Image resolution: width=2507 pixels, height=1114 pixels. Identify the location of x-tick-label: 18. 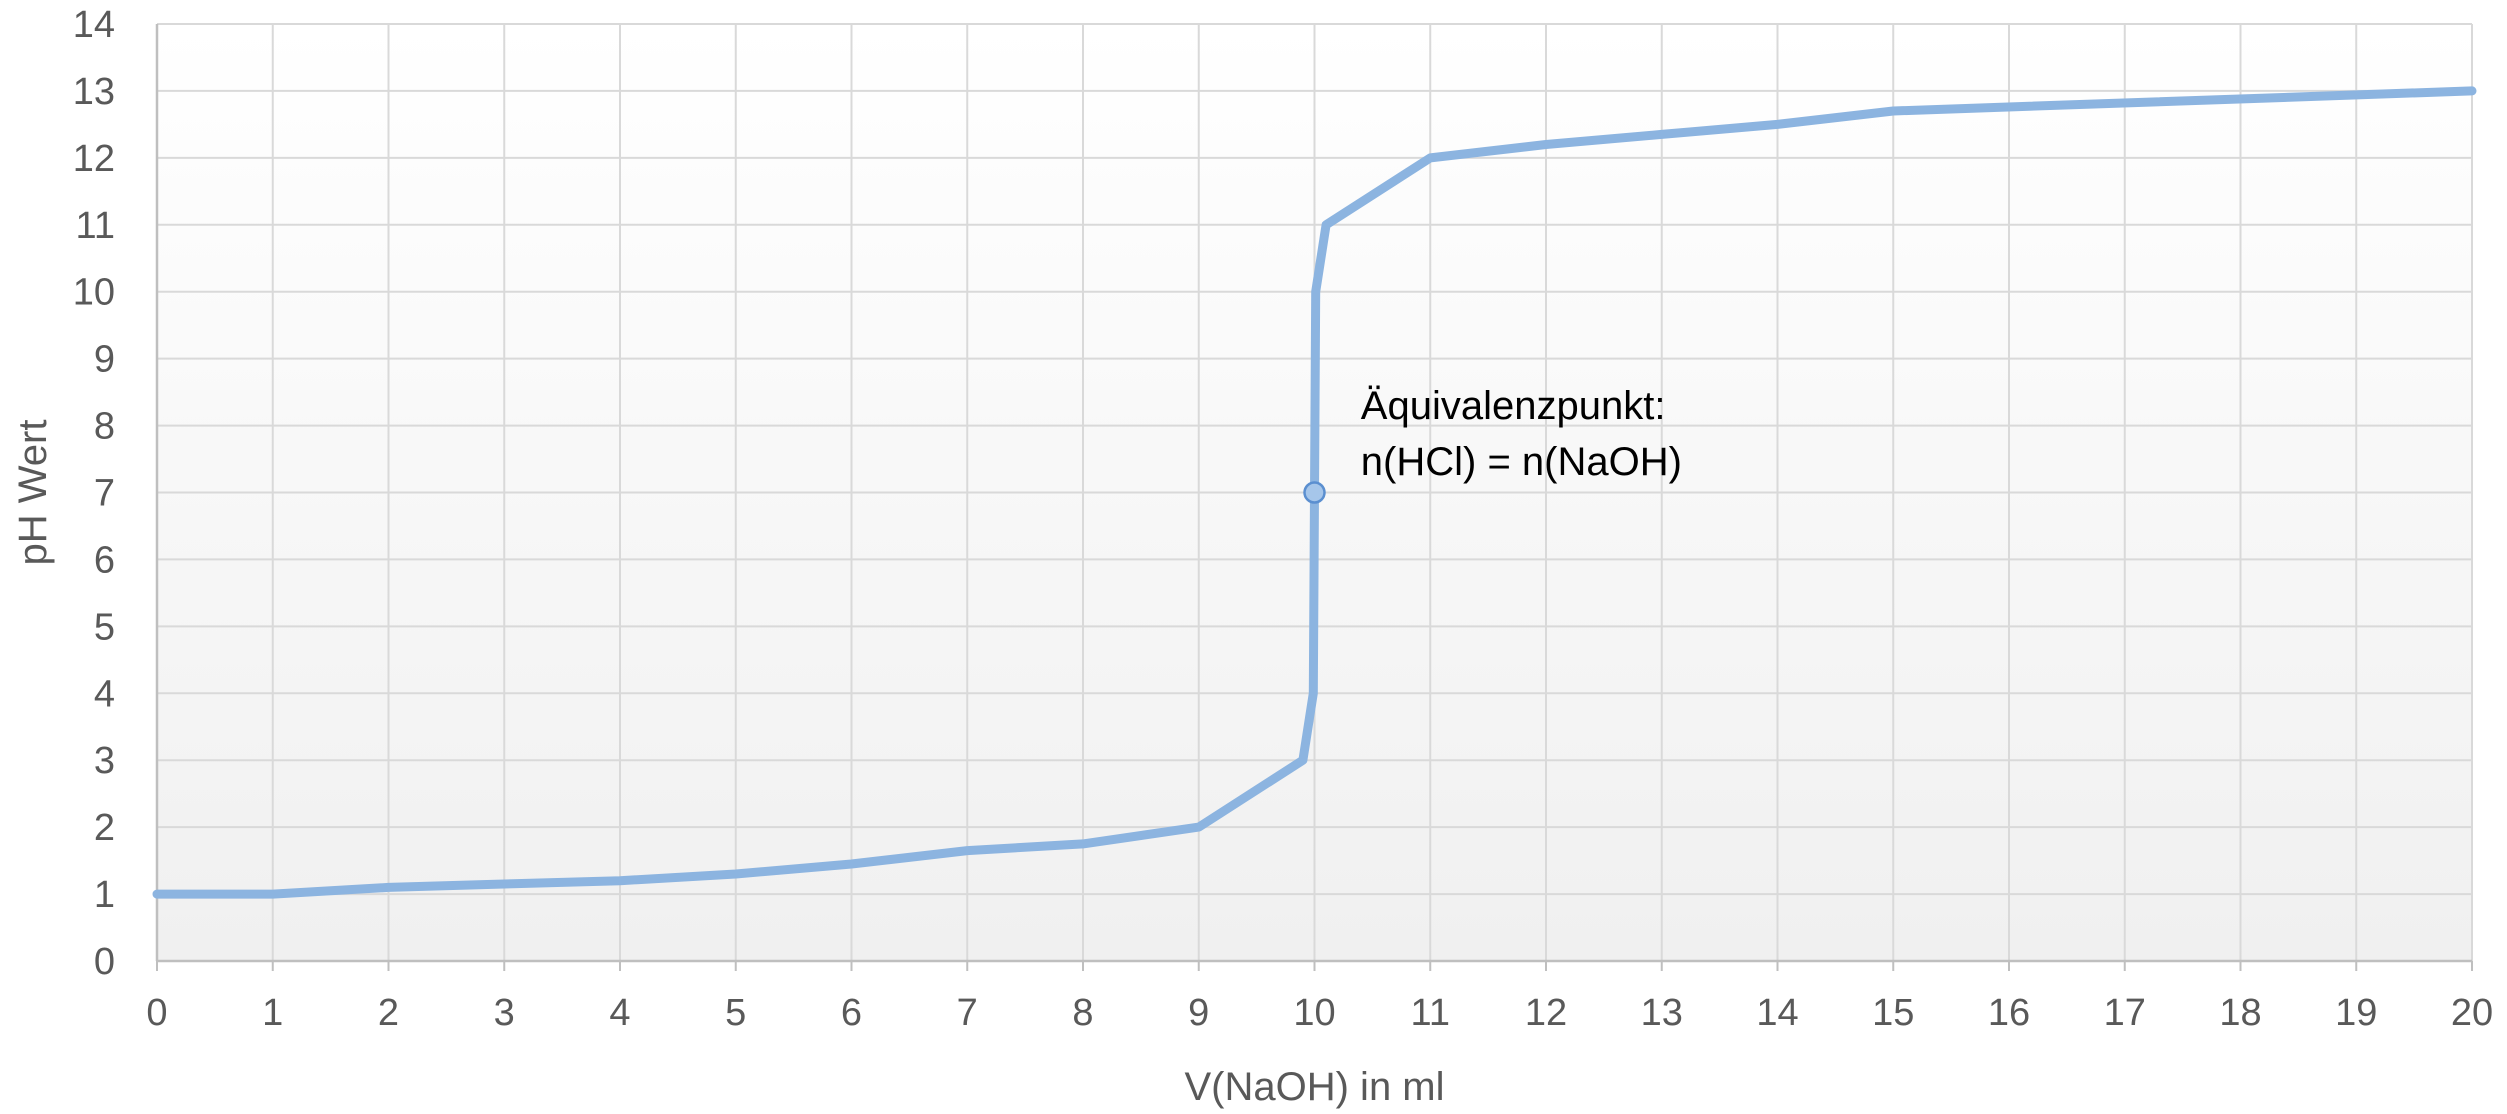
(2240, 1013).